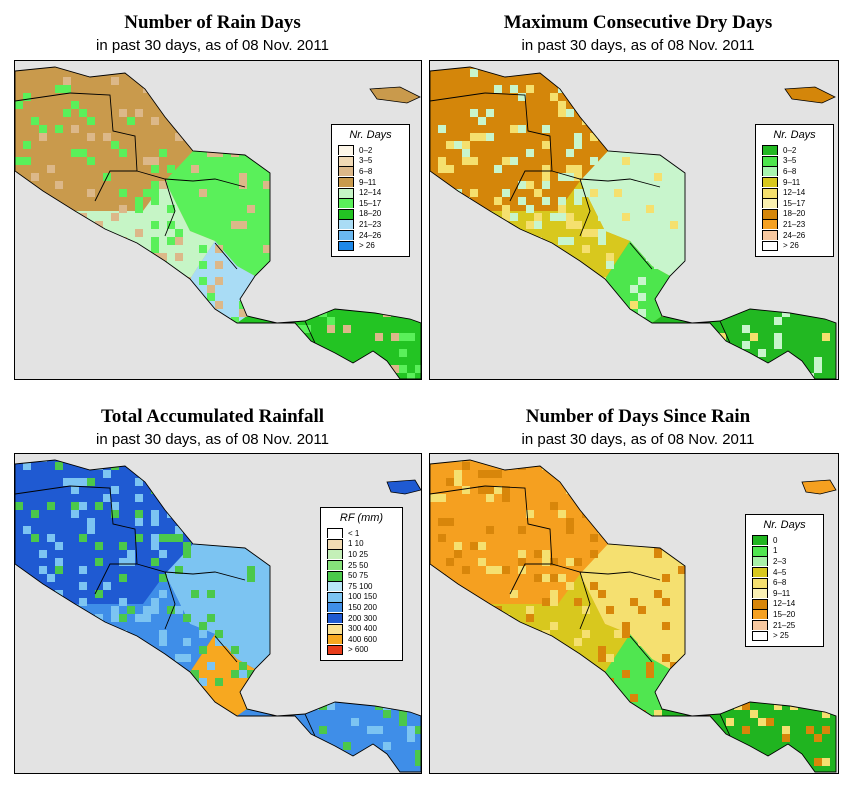 This screenshot has height=793, width=851. I want to click on legend-label: < 1, so click(354, 533).